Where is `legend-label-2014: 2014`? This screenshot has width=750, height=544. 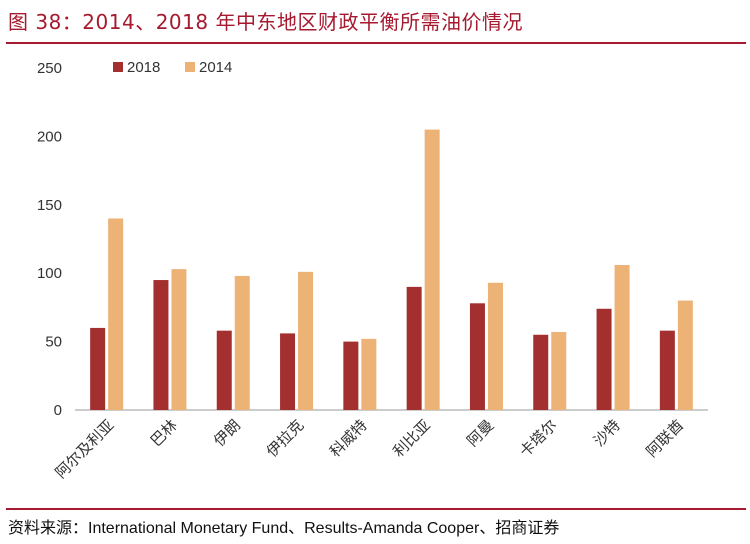 legend-label-2014: 2014 is located at coordinates (215, 67).